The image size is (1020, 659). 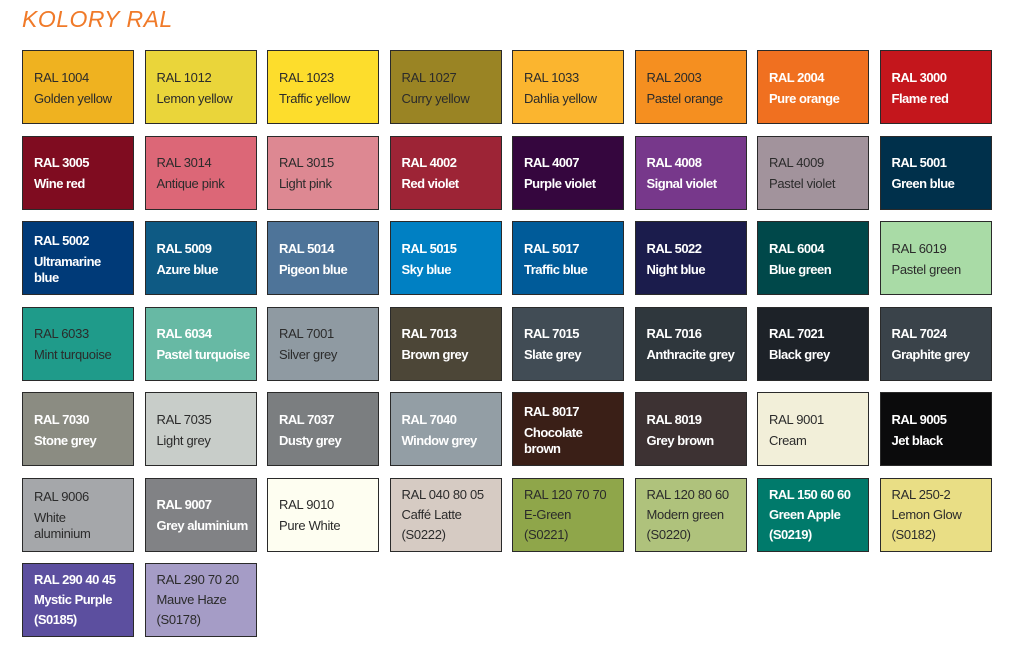 I want to click on swatch-code: RAL 6004, so click(x=797, y=248).